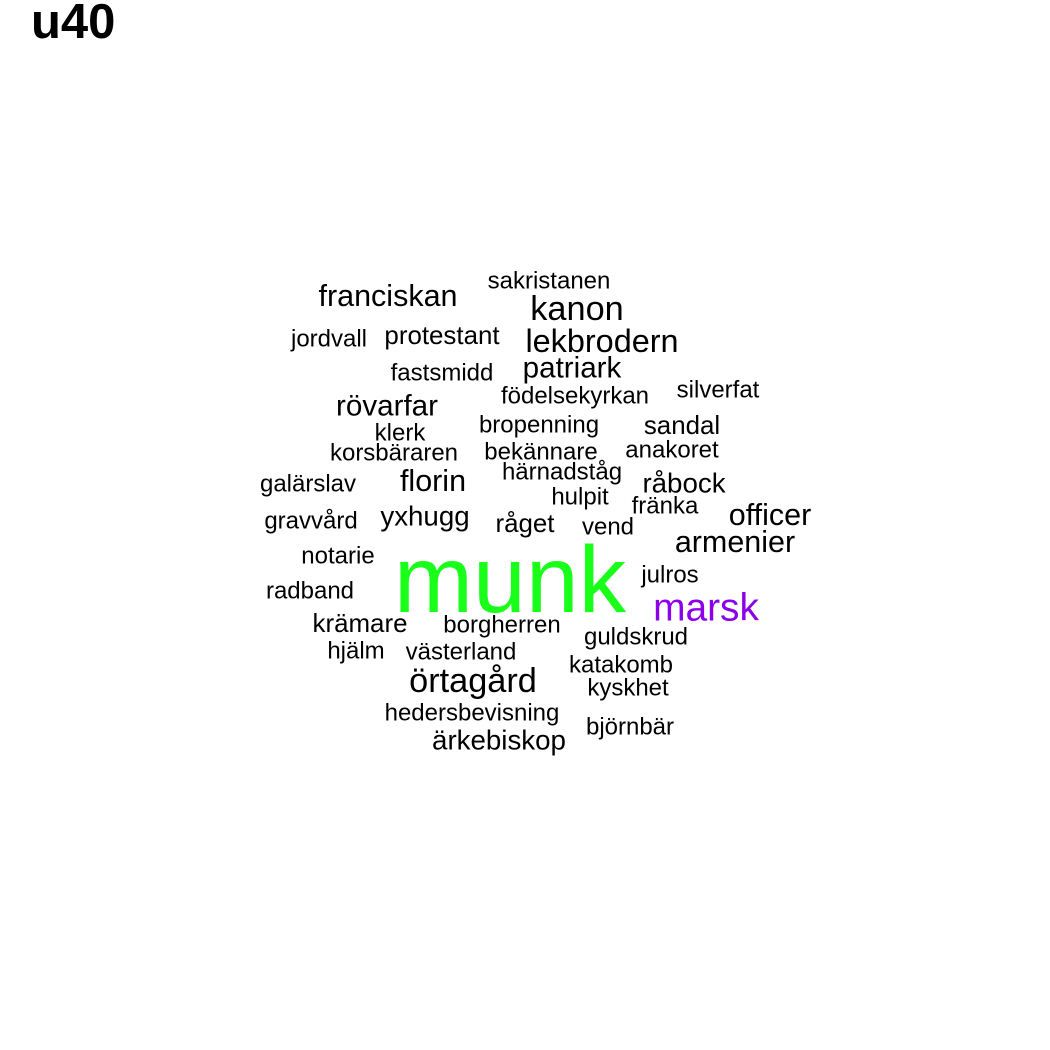 This screenshot has width=1050, height=1050. Describe the element at coordinates (433, 481) in the screenshot. I see `word-florin: florin` at that location.